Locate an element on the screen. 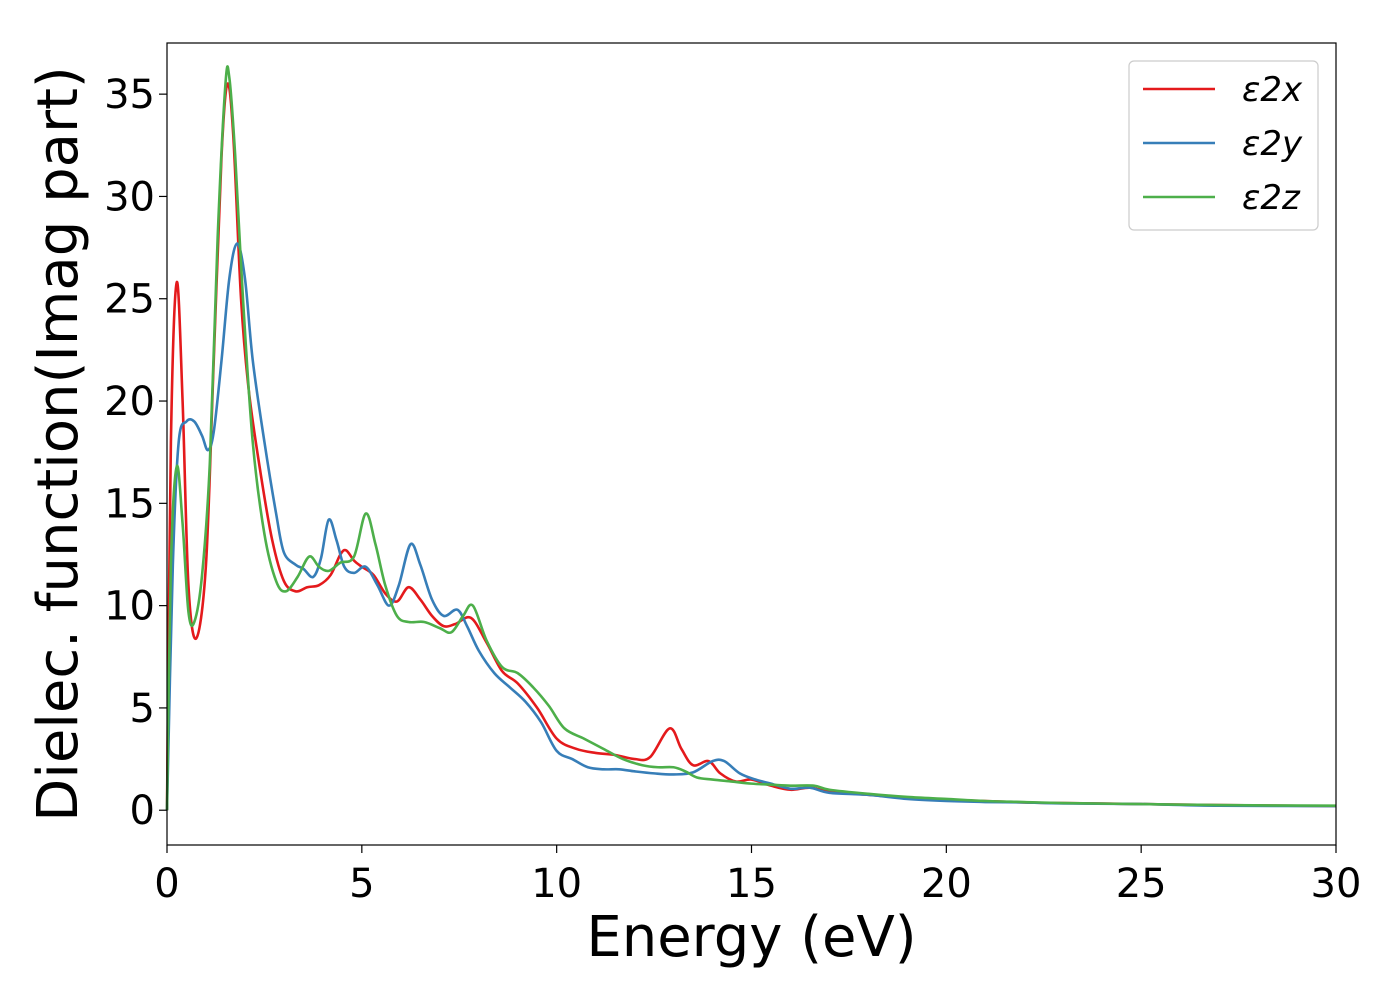 This screenshot has height=1000, width=1400. y-axis-title: Dielec. function(Imag part) is located at coordinates (58, 444).